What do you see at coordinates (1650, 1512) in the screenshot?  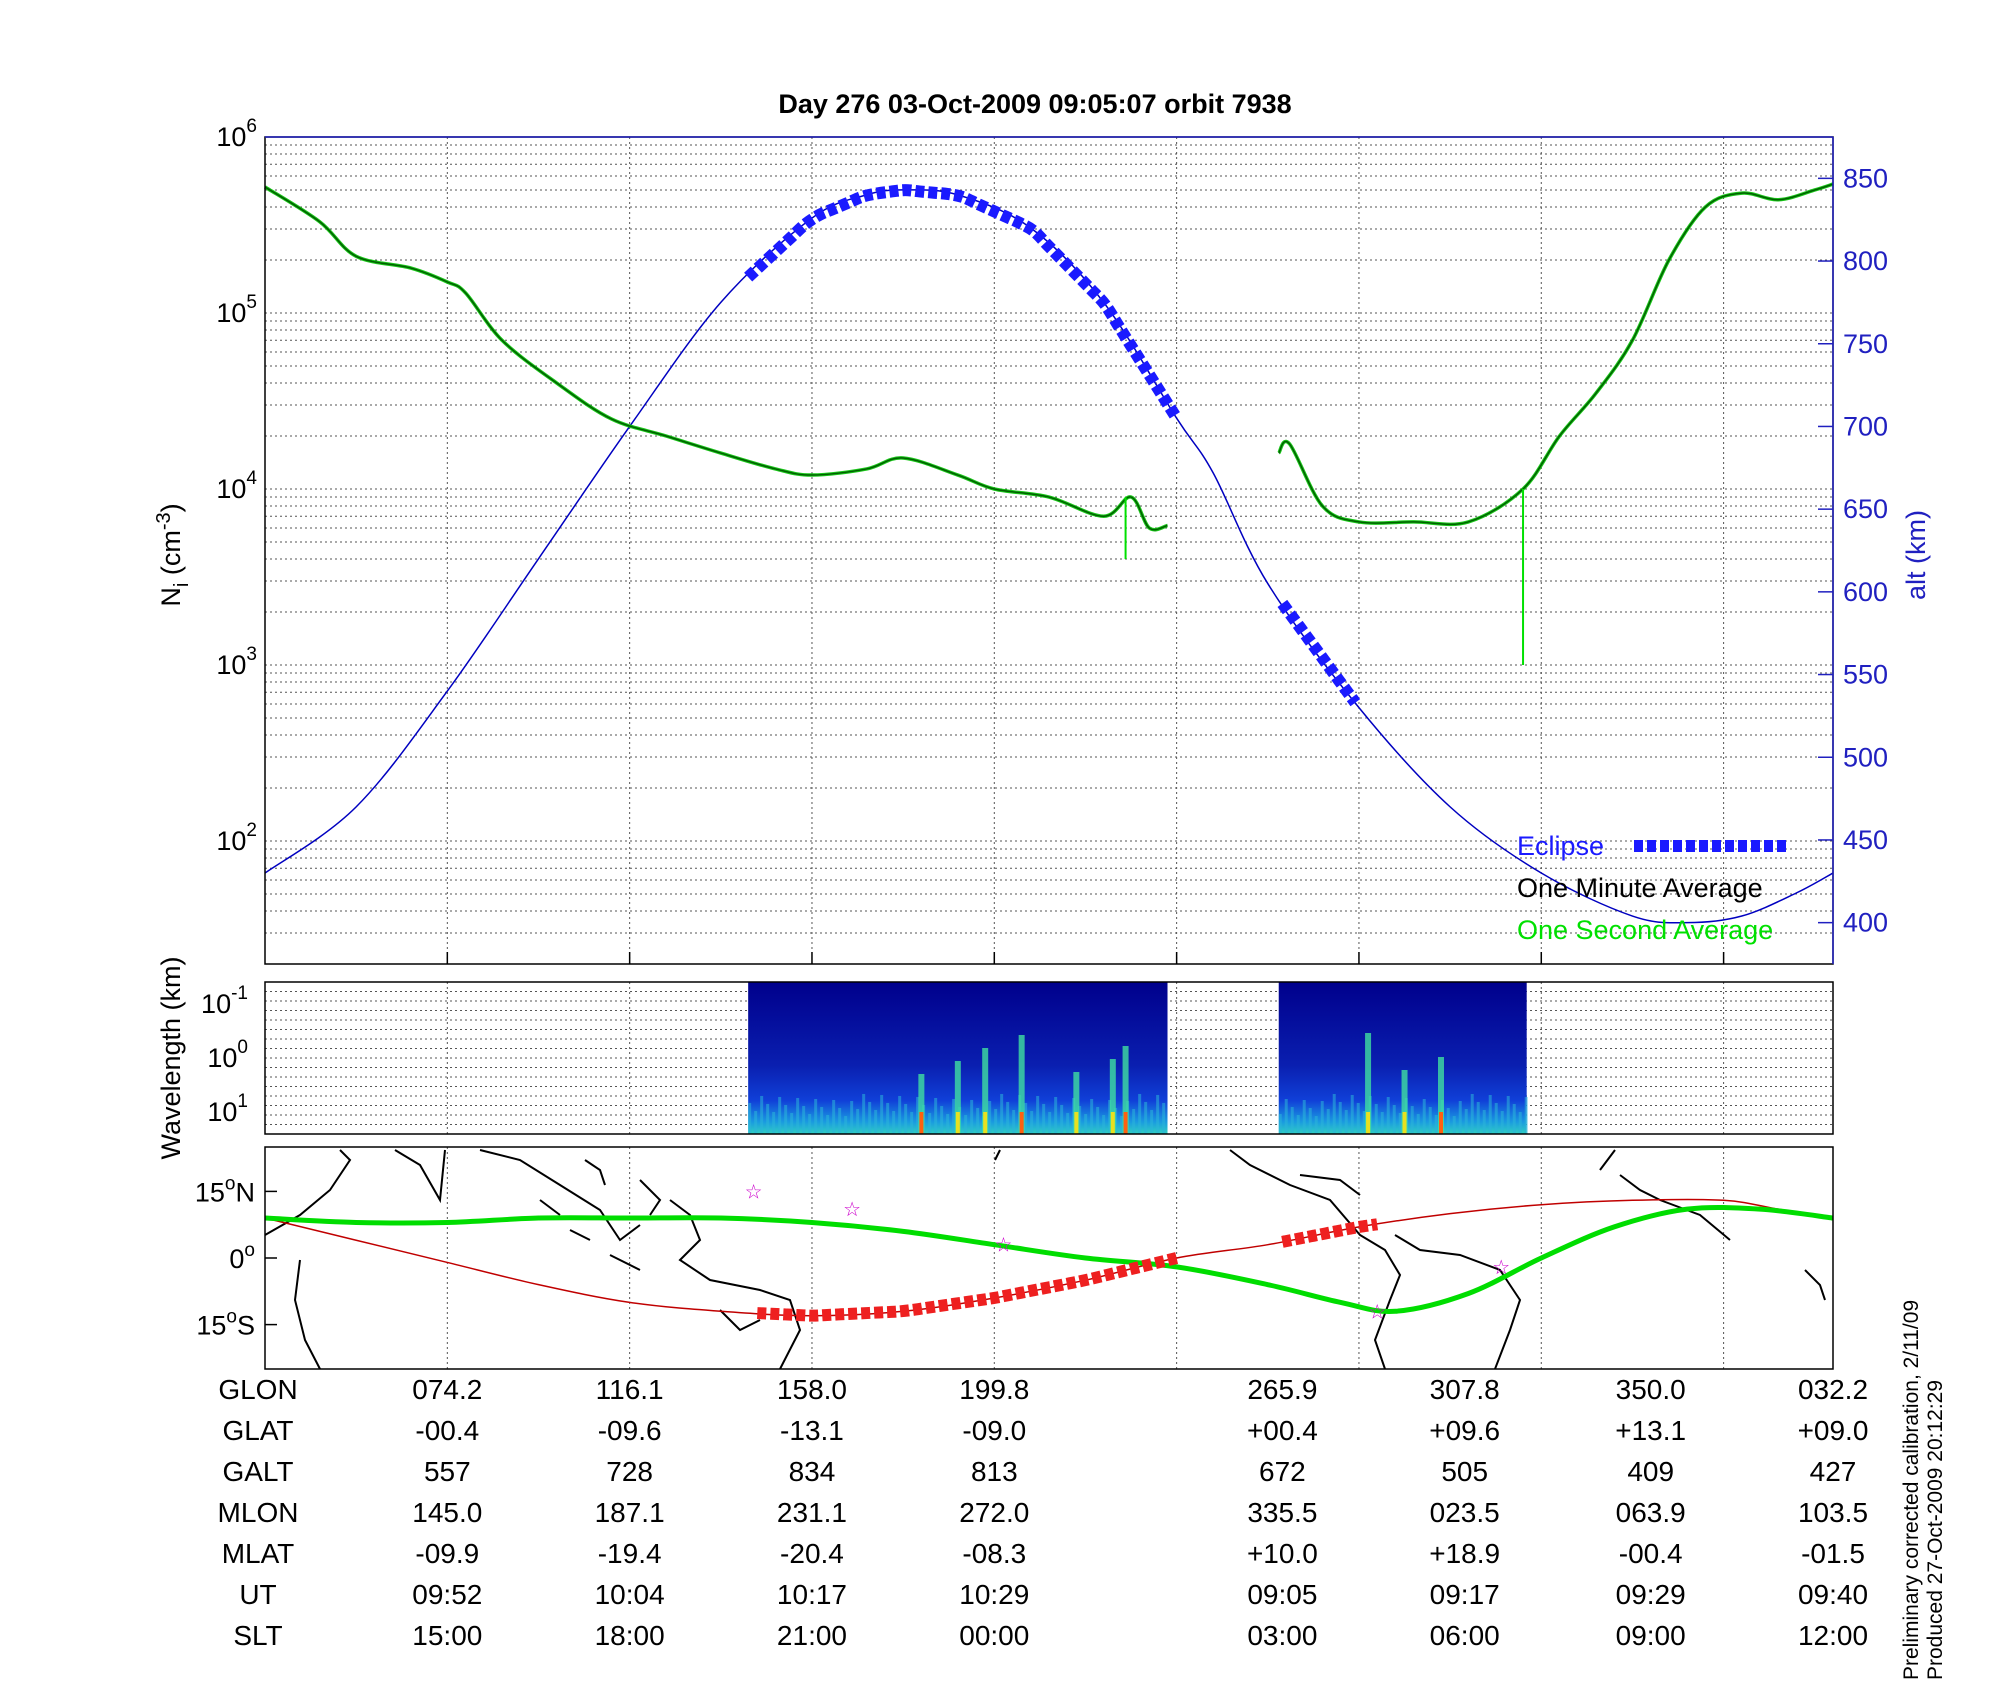 I see `table-cell: 063.9` at bounding box center [1650, 1512].